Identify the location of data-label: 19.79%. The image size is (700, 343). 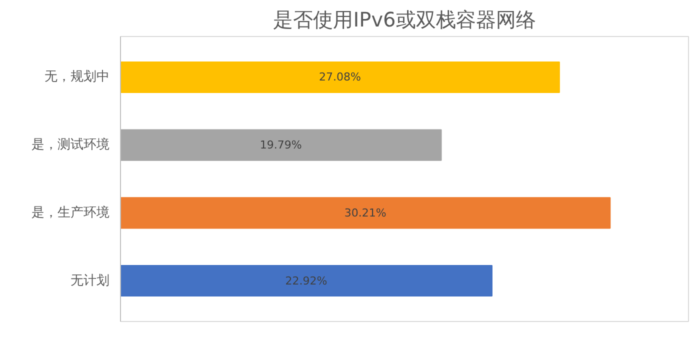
(281, 145).